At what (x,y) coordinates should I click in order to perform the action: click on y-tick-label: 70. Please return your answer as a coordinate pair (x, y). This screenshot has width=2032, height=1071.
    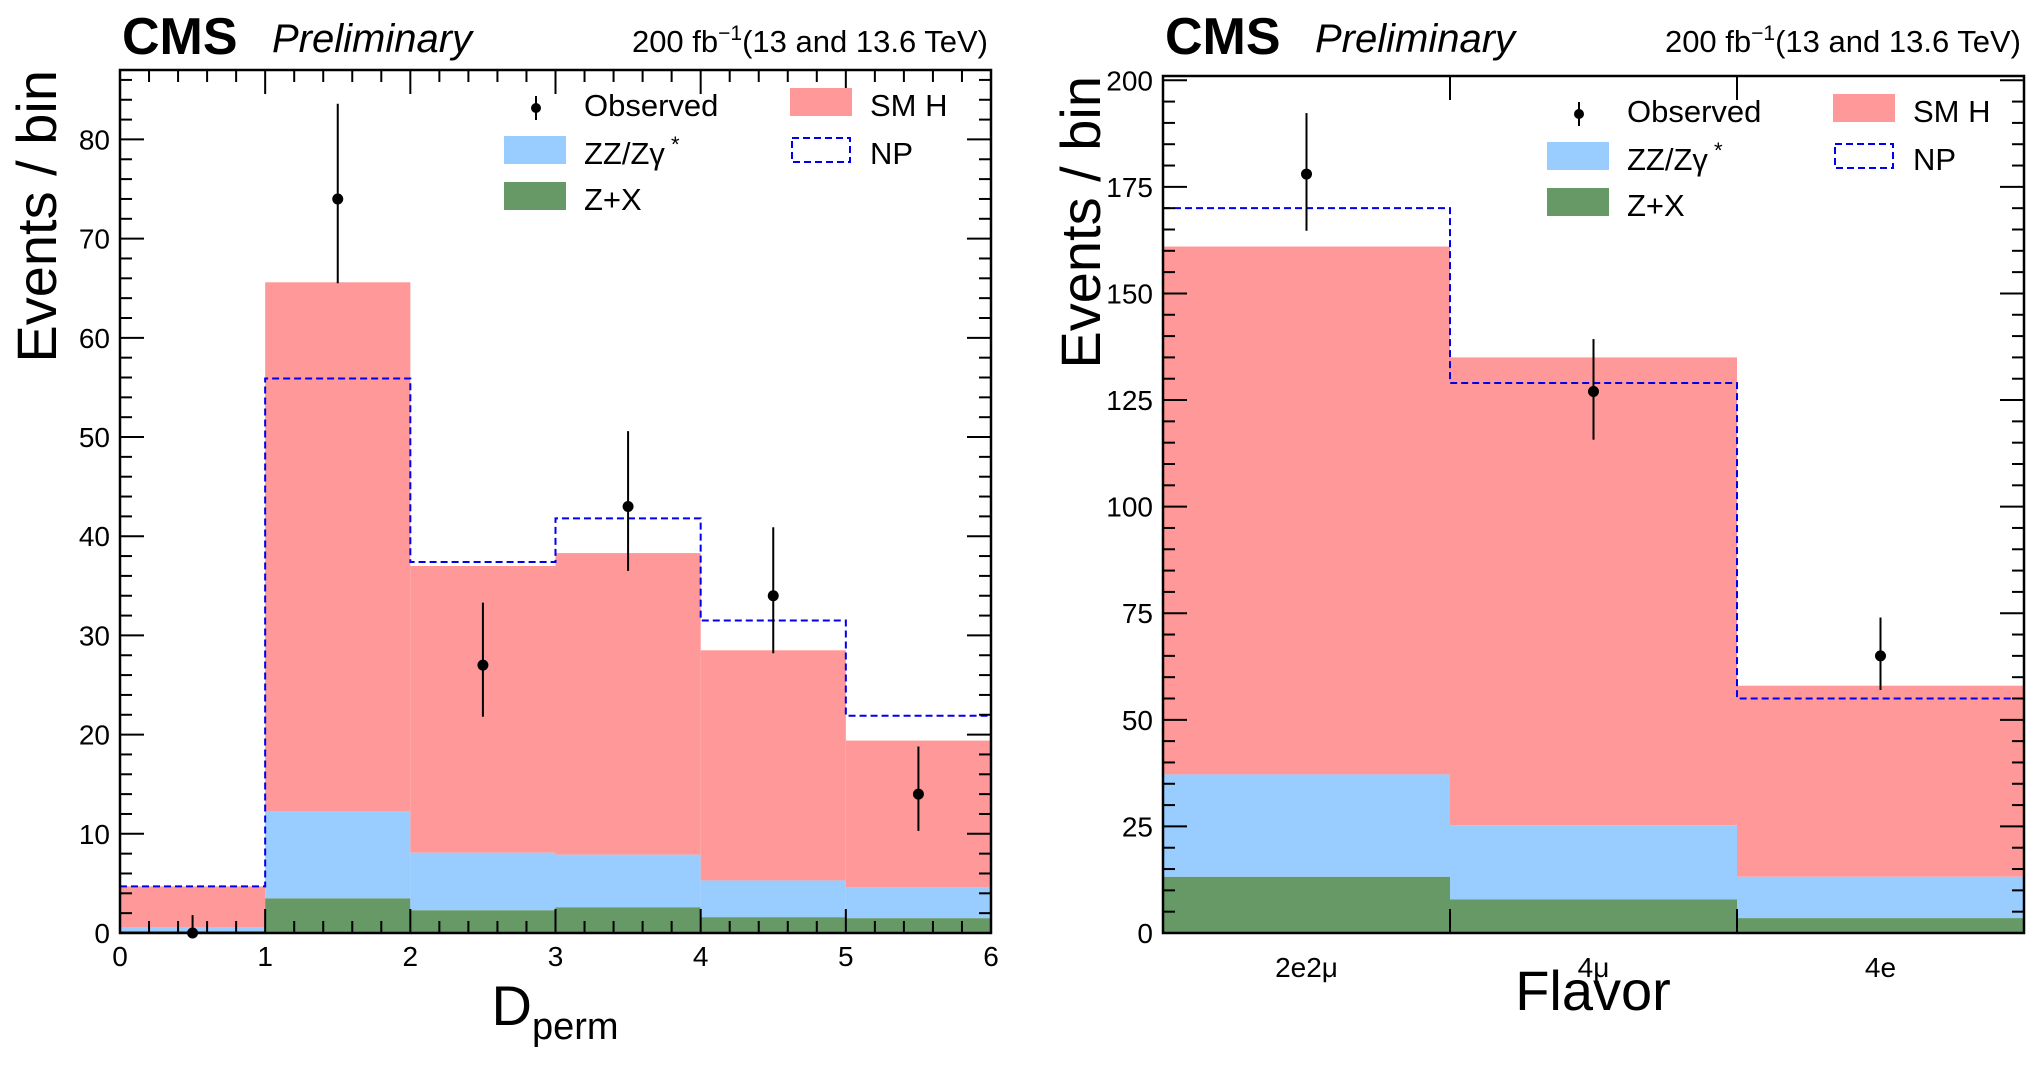
    Looking at the image, I should click on (94, 239).